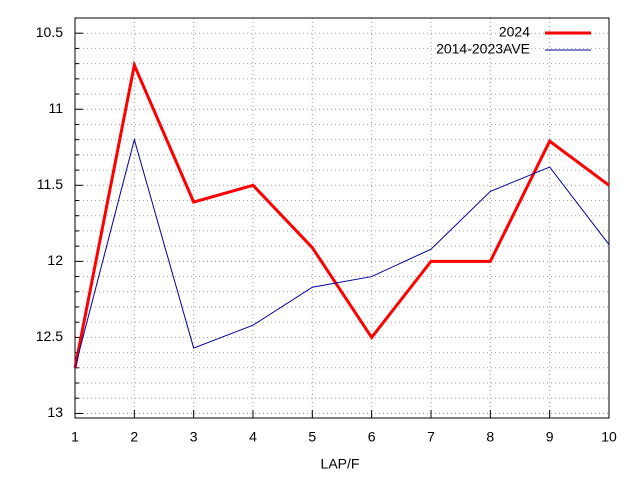 The height and width of the screenshot is (480, 640). Describe the element at coordinates (75, 437) in the screenshot. I see `x-tick-label: 1` at that location.